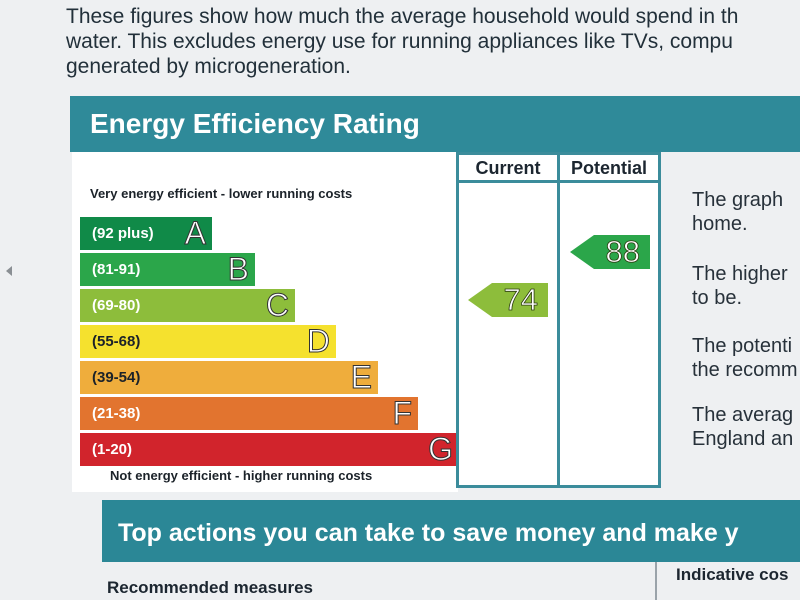  I want to click on band-letter-label: B, so click(238, 269).